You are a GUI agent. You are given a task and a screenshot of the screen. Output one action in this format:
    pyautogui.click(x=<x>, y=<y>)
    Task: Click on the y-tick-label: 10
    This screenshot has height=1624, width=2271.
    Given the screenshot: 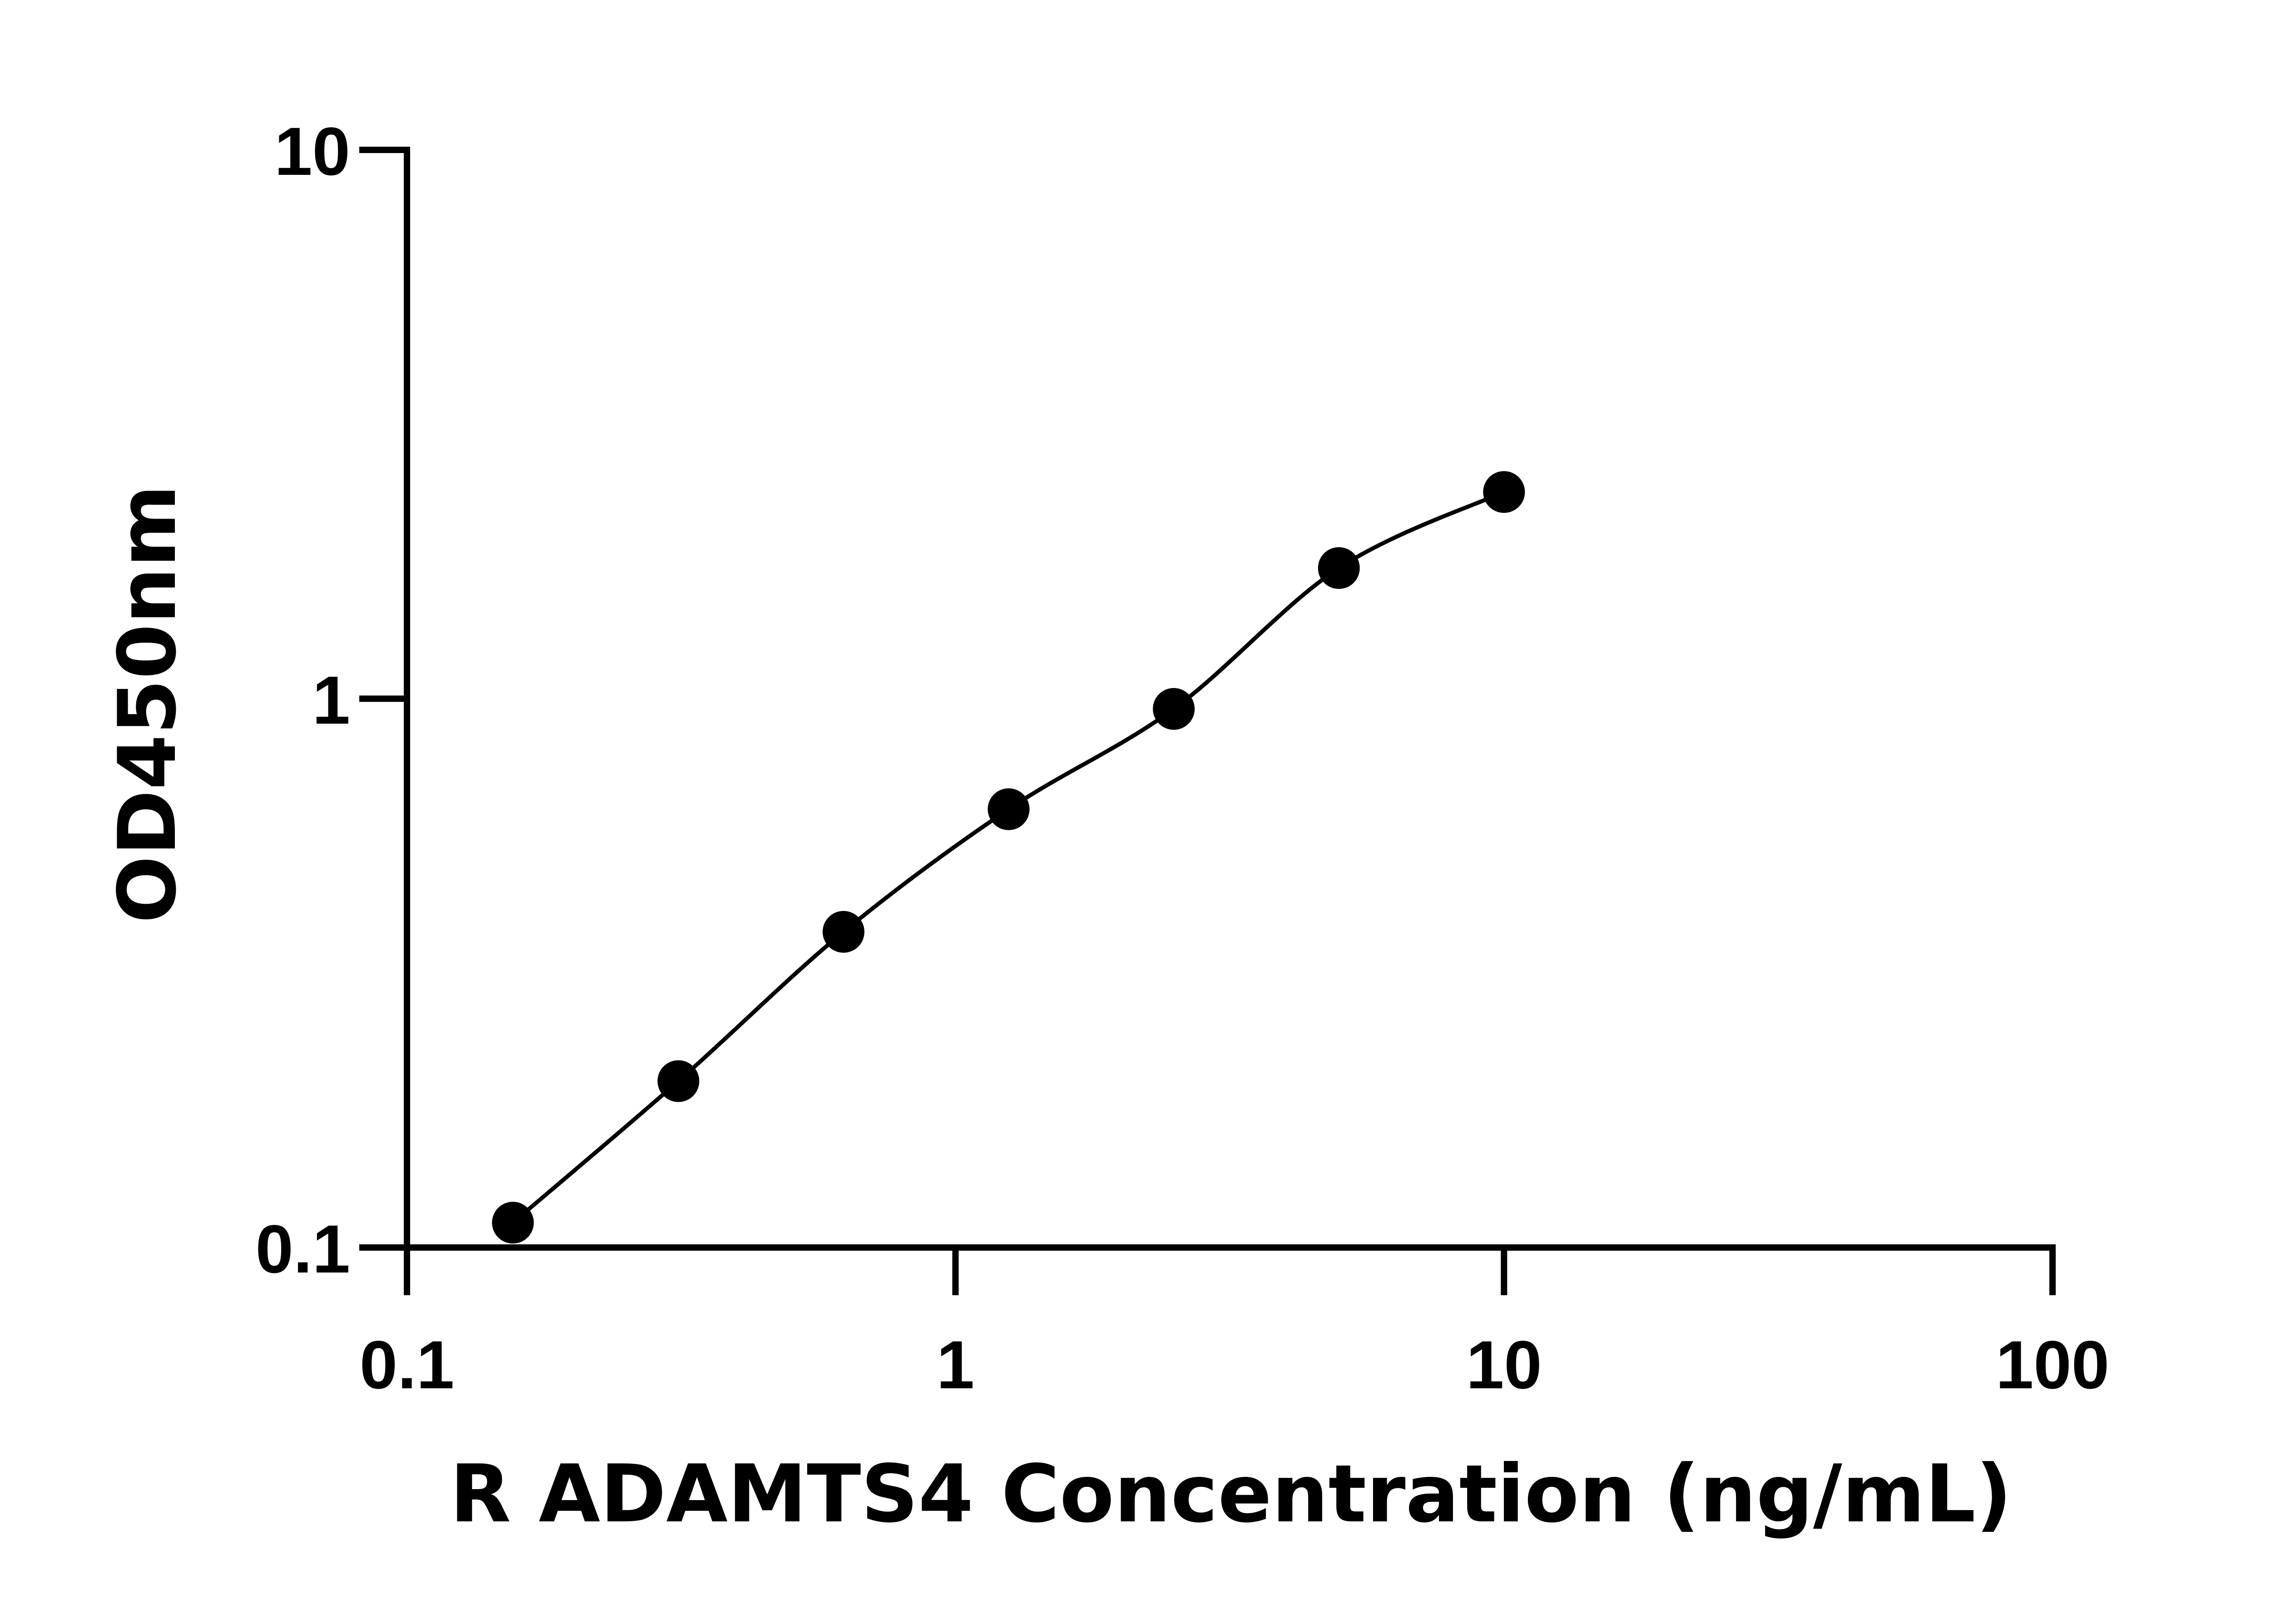 What is the action you would take?
    pyautogui.click(x=312, y=151)
    